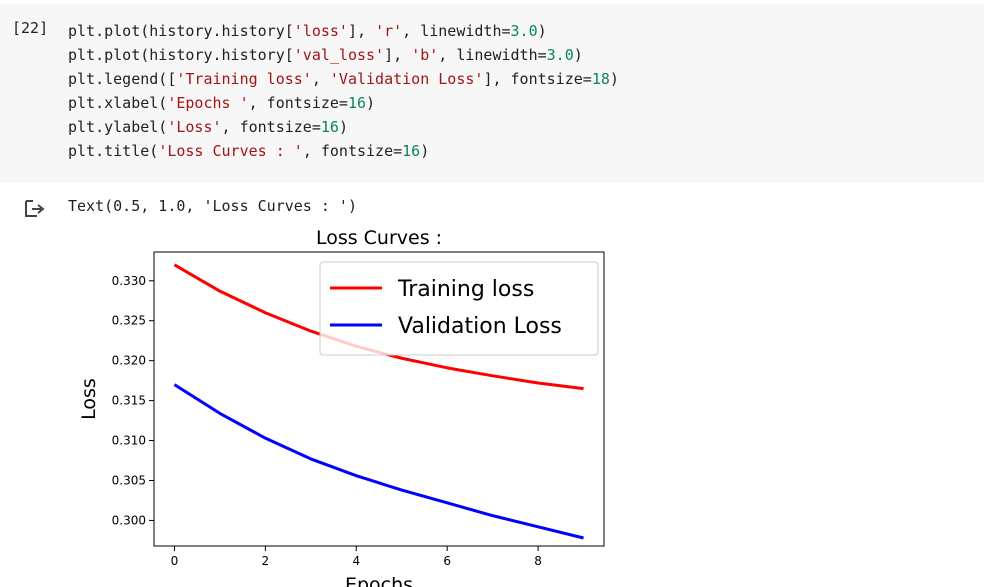 The height and width of the screenshot is (587, 984). I want to click on code-token: 'Validation Loss', so click(406, 79).